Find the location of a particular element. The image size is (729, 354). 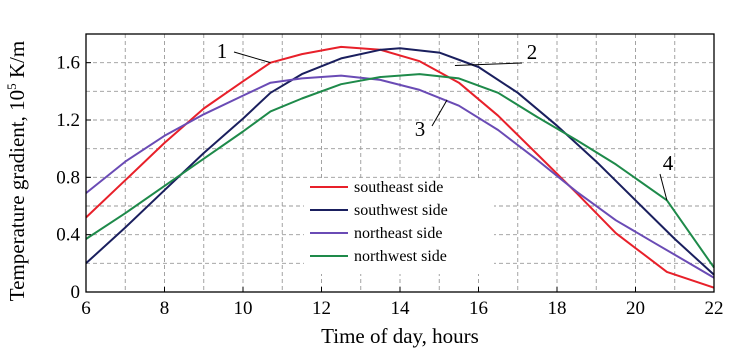

x-tick-label: 14 is located at coordinates (401, 308).